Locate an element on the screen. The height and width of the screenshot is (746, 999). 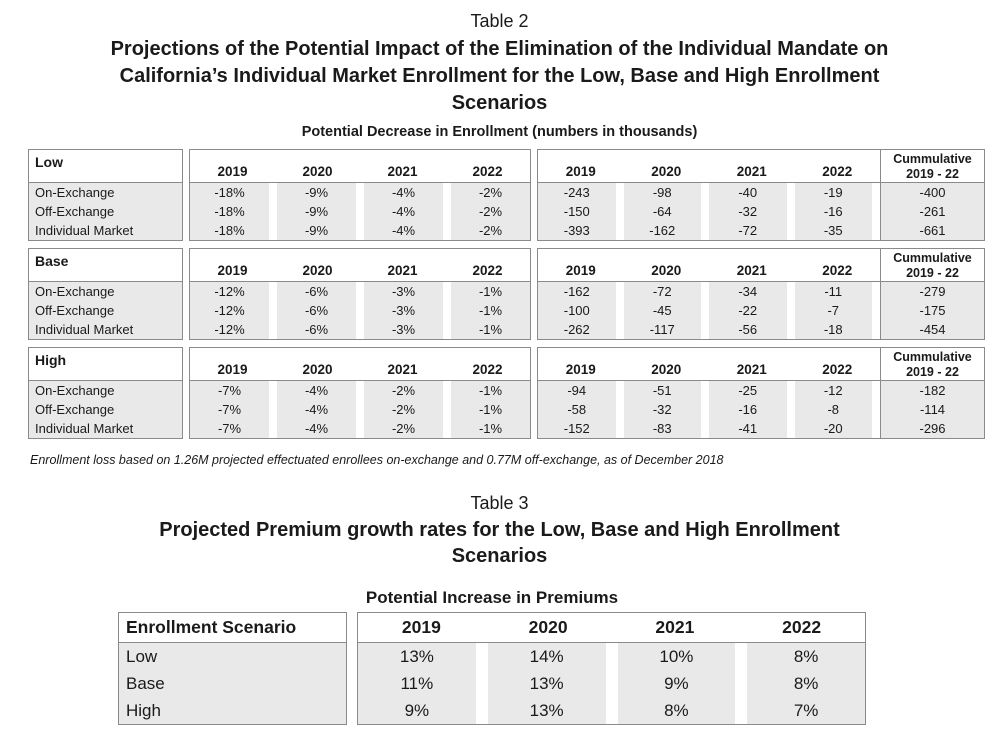
number-cell: -262 is located at coordinates (577, 329).